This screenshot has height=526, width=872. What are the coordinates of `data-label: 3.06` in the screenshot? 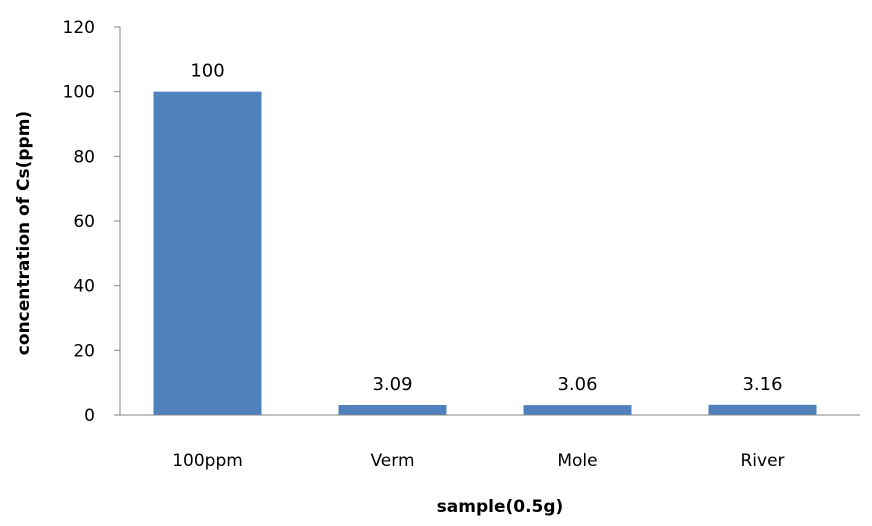 It's located at (577, 384).